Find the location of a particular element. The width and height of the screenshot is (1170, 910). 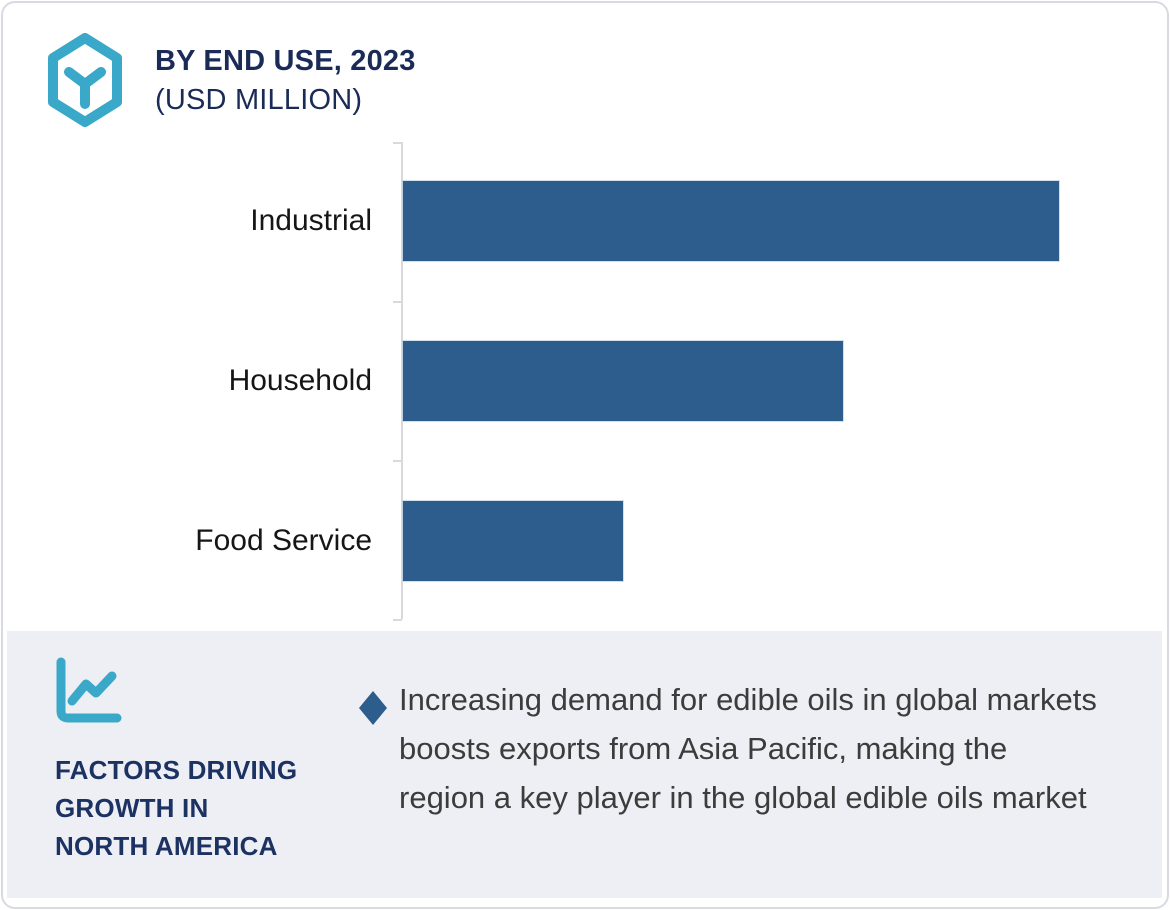

factors-heading: FACTORS DRIVING GROWTH IN NORTH AMERICA is located at coordinates (176, 808).